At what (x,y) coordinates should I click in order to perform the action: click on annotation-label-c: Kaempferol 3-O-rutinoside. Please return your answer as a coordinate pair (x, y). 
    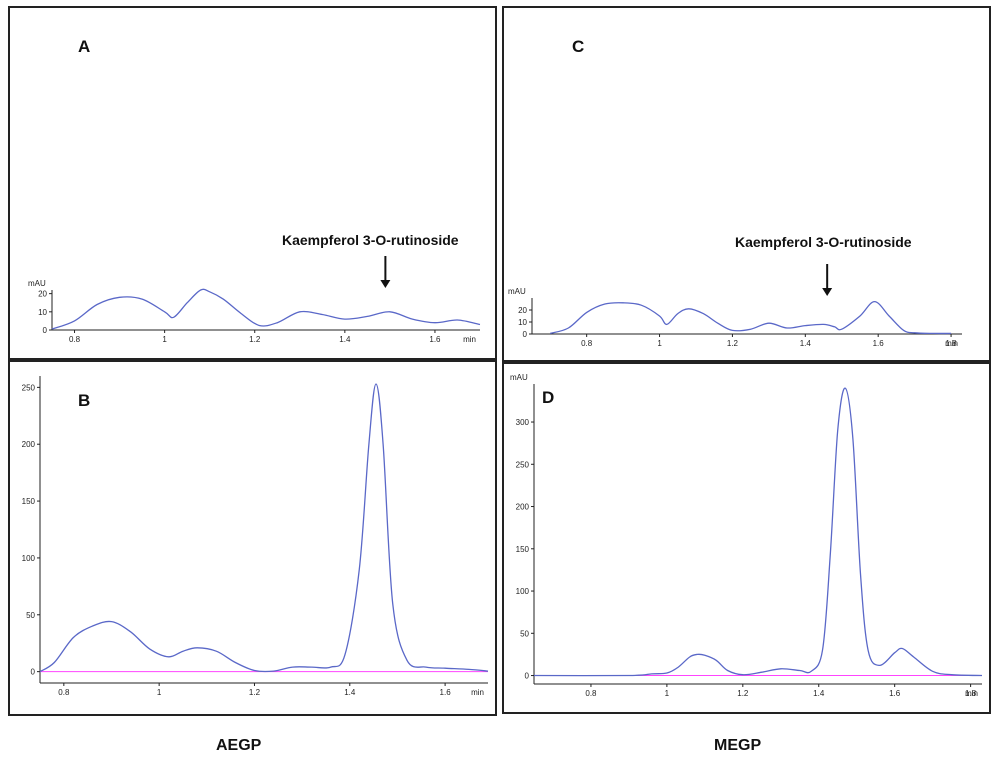
    Looking at the image, I should click on (823, 242).